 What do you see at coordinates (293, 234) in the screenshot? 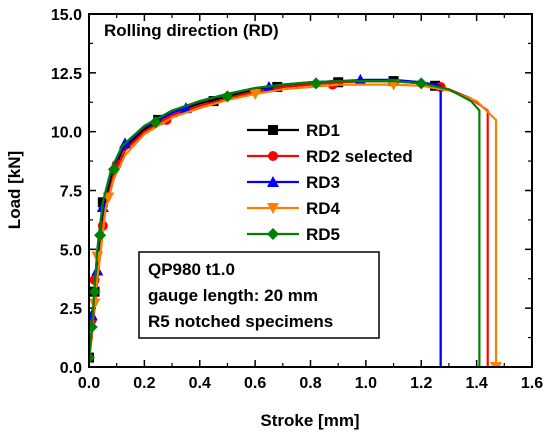
I see `legend-item: RD5` at bounding box center [293, 234].